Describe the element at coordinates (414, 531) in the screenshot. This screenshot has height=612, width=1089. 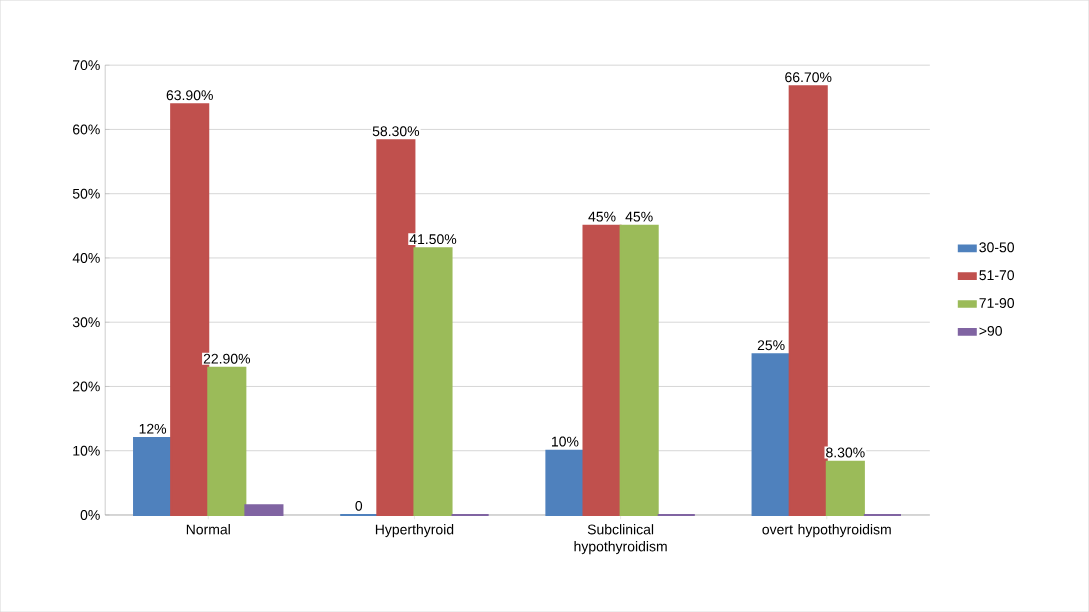
I see `x-tick-label: Hyperthyroid` at that location.